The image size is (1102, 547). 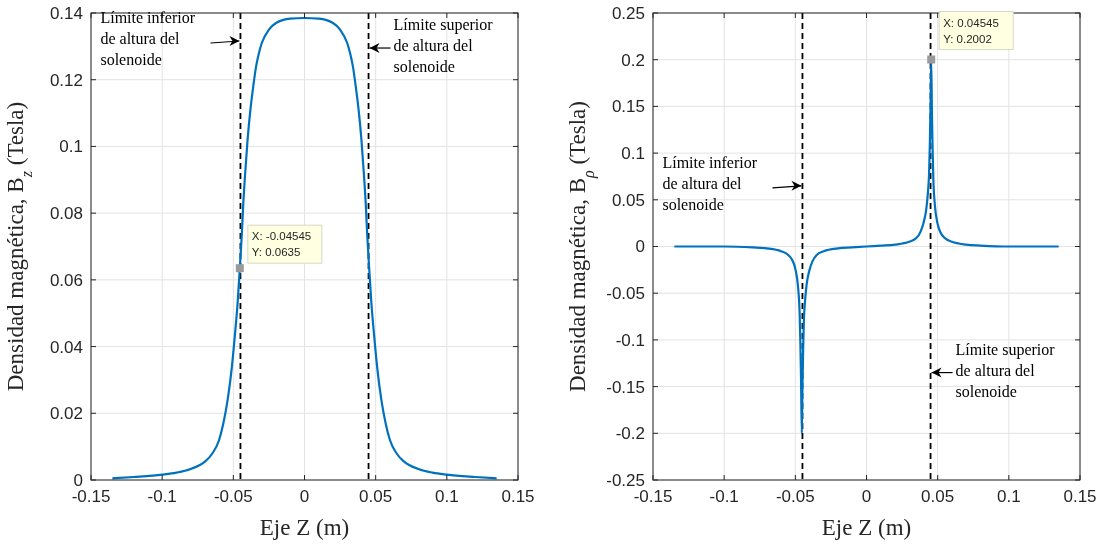 What do you see at coordinates (66, 214) in the screenshot?
I see `y-tick-label: 0.08` at bounding box center [66, 214].